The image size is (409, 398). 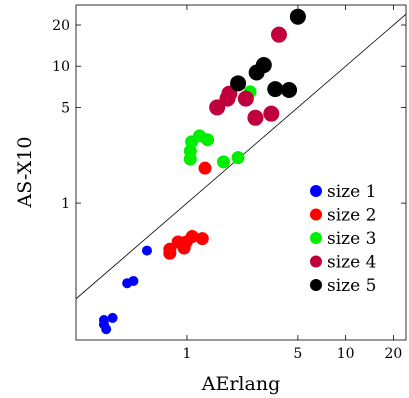 I want to click on legend-label: size 1, so click(x=351, y=192).